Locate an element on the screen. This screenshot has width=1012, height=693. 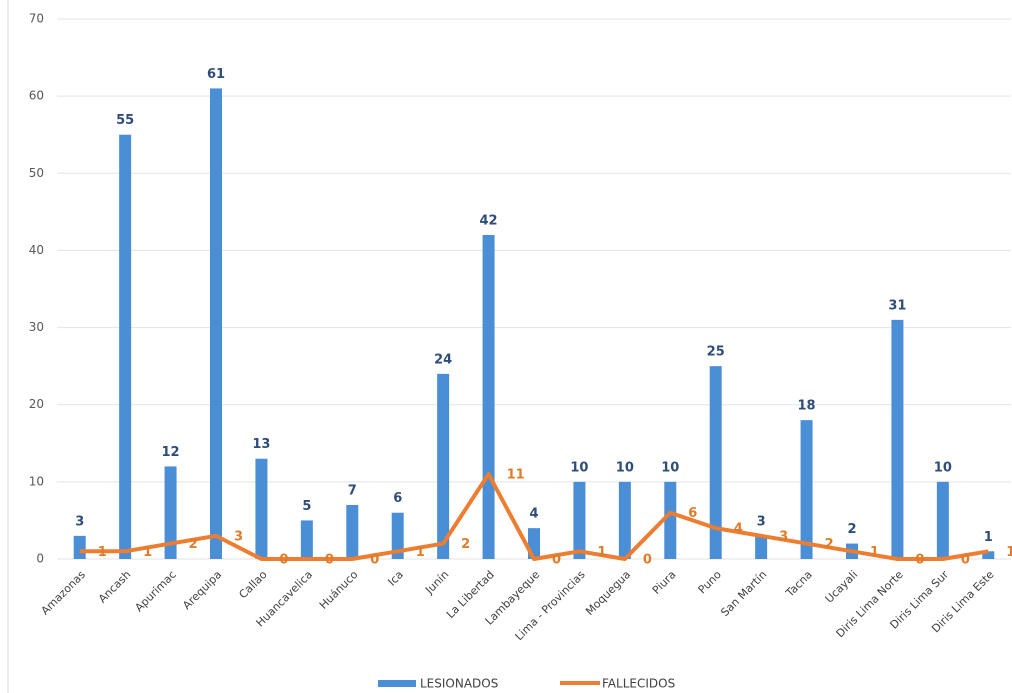
bar-value-label: 25 is located at coordinates (716, 352).